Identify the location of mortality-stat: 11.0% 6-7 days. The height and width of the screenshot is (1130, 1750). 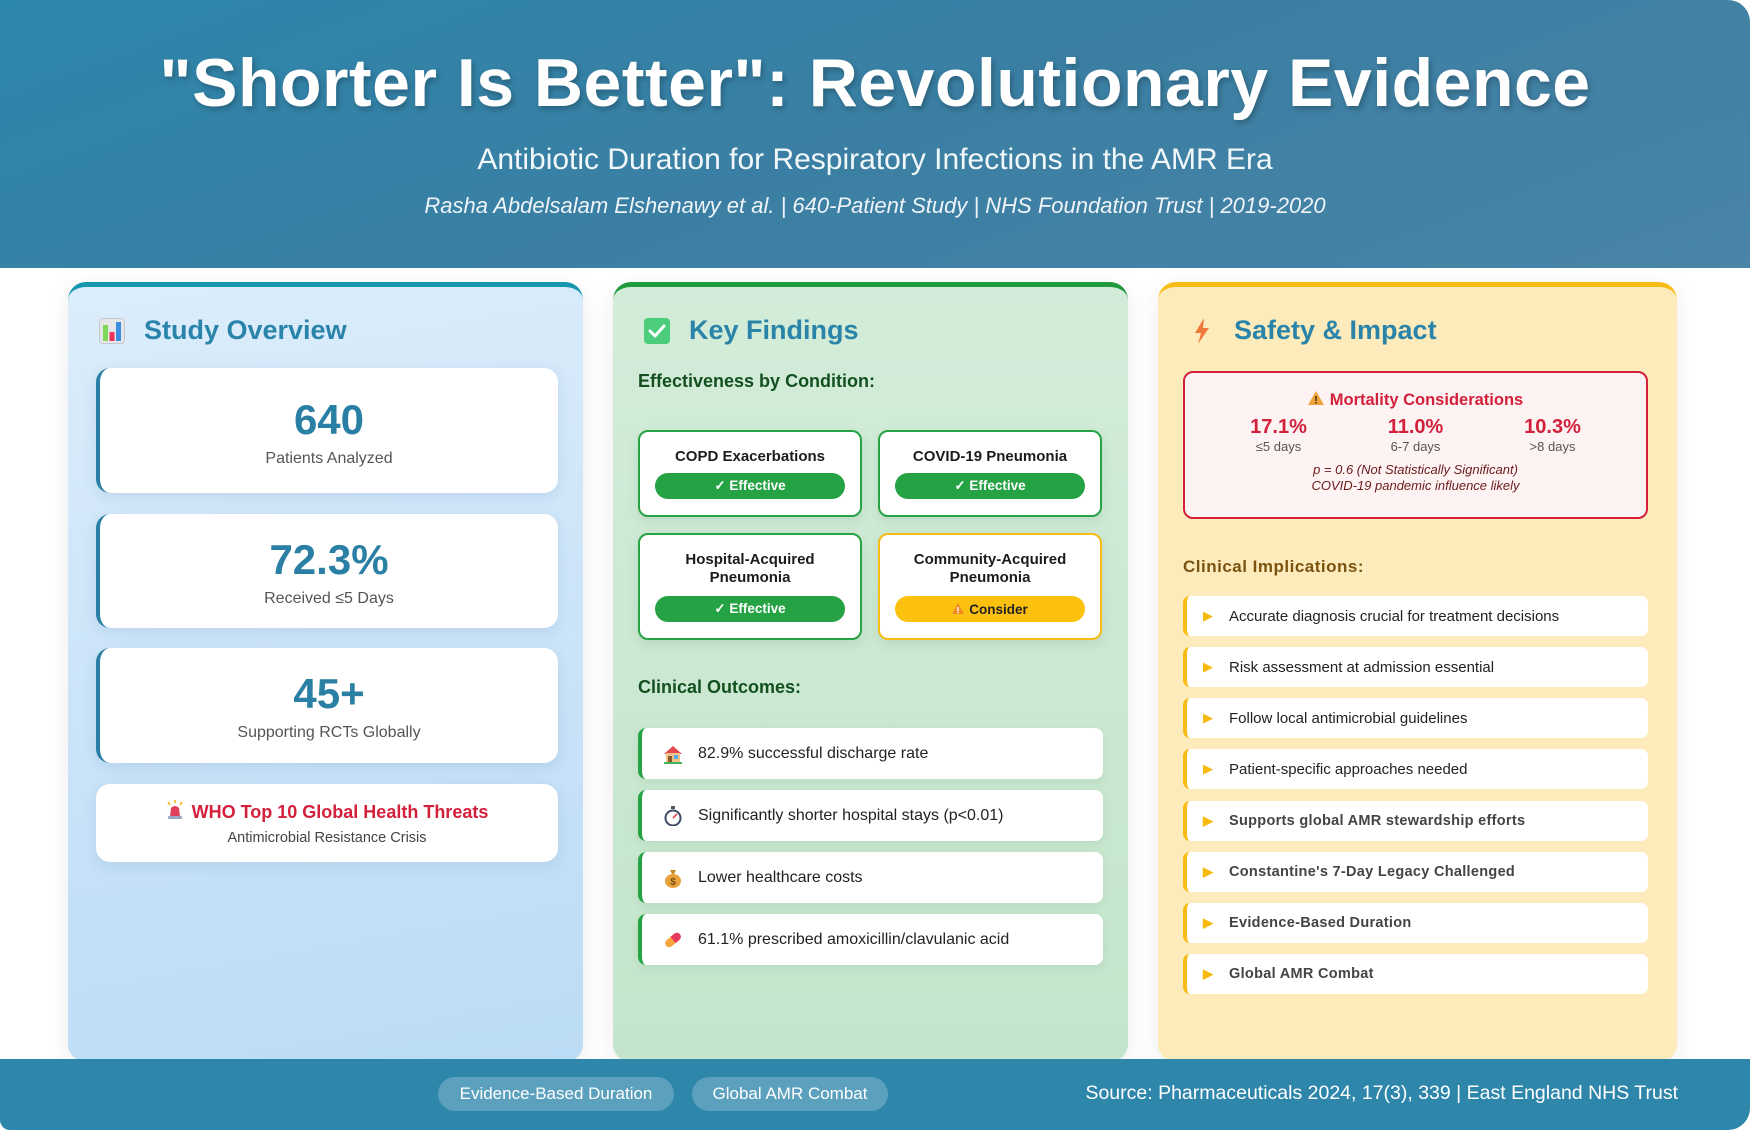
(1416, 435).